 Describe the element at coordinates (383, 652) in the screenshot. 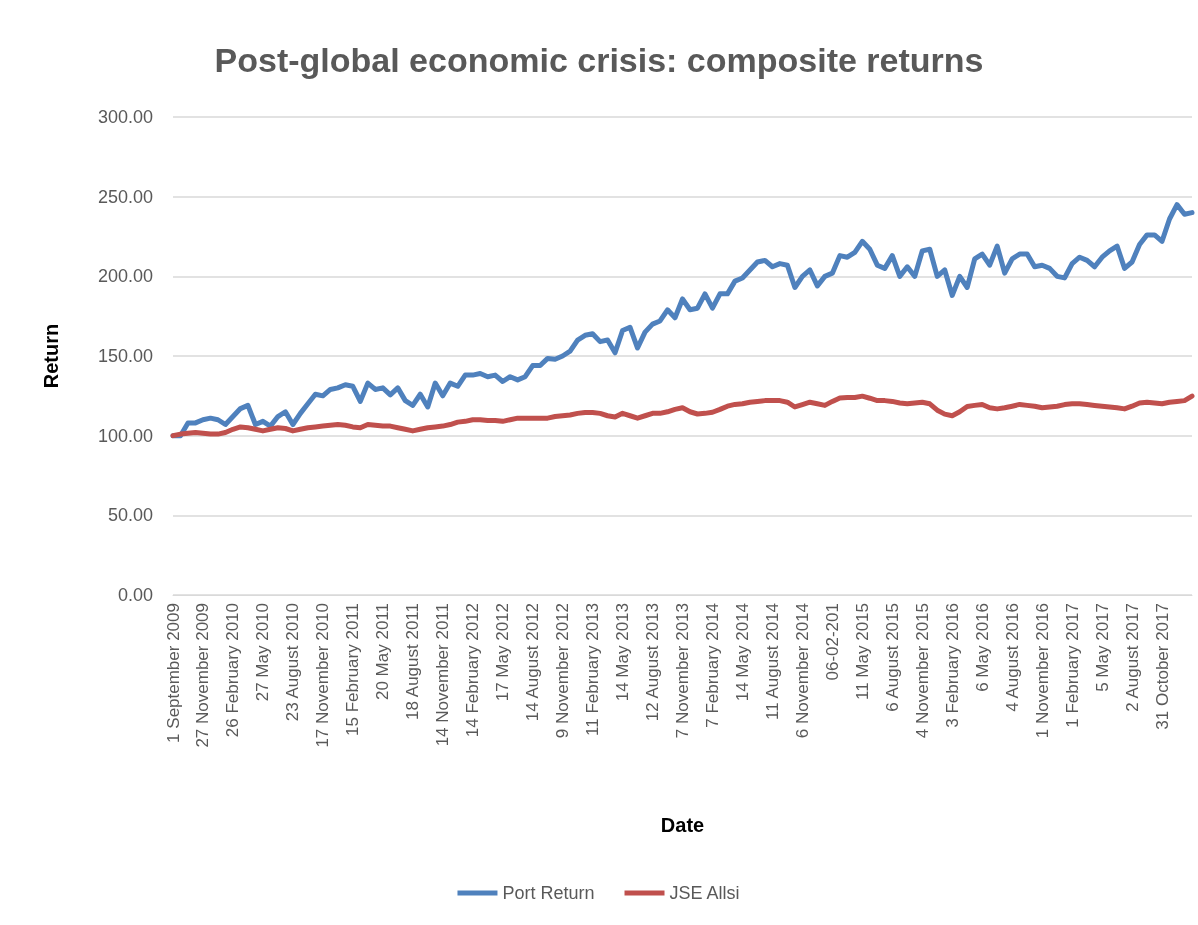

I see `x-tick-label: 20 May 2011` at that location.